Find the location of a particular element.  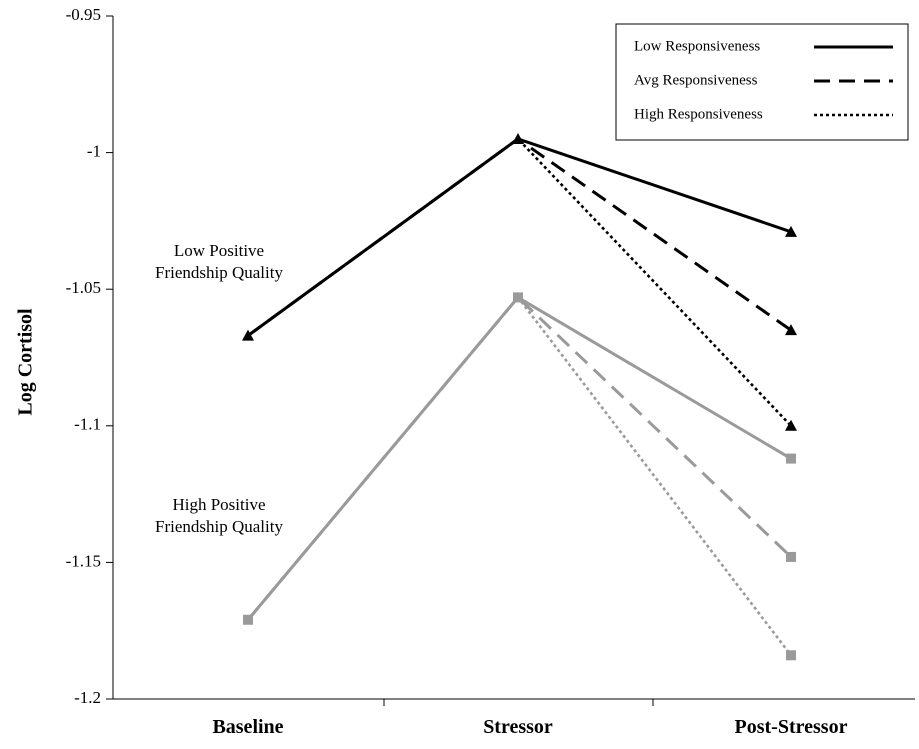

x-tick-label: Stressor is located at coordinates (518, 727).